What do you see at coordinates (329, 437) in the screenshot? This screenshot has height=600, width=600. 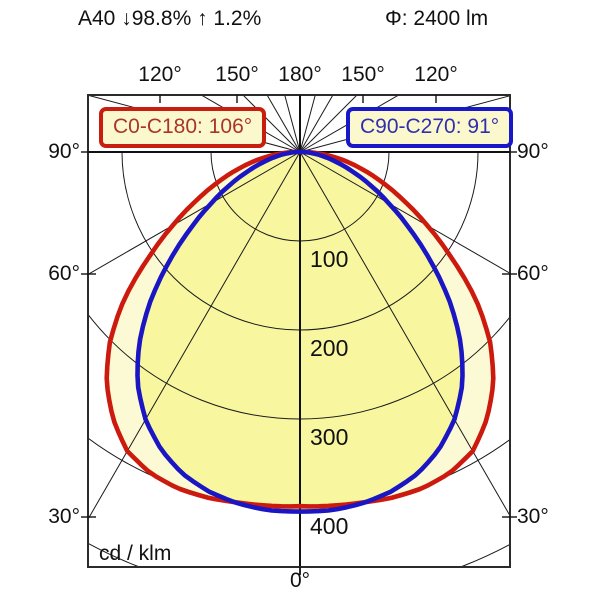 I see `ring-label-300: 300` at bounding box center [329, 437].